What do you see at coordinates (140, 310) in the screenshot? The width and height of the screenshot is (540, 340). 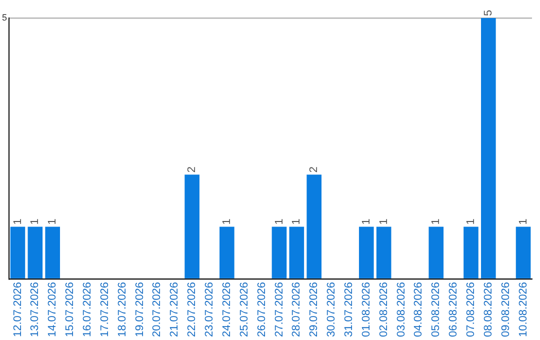 I see `x-tick-label: 19.07.2026` at bounding box center [140, 310].